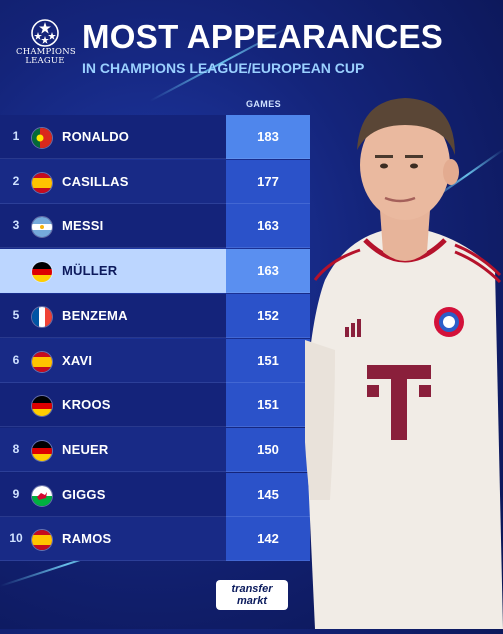  Describe the element at coordinates (268, 181) in the screenshot. I see `games-value: 177` at that location.